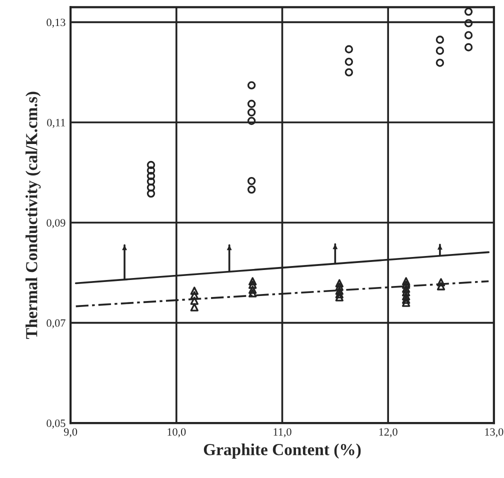 The height and width of the screenshot is (478, 504). I want to click on y-tick-label: 0,09, so click(56, 223).